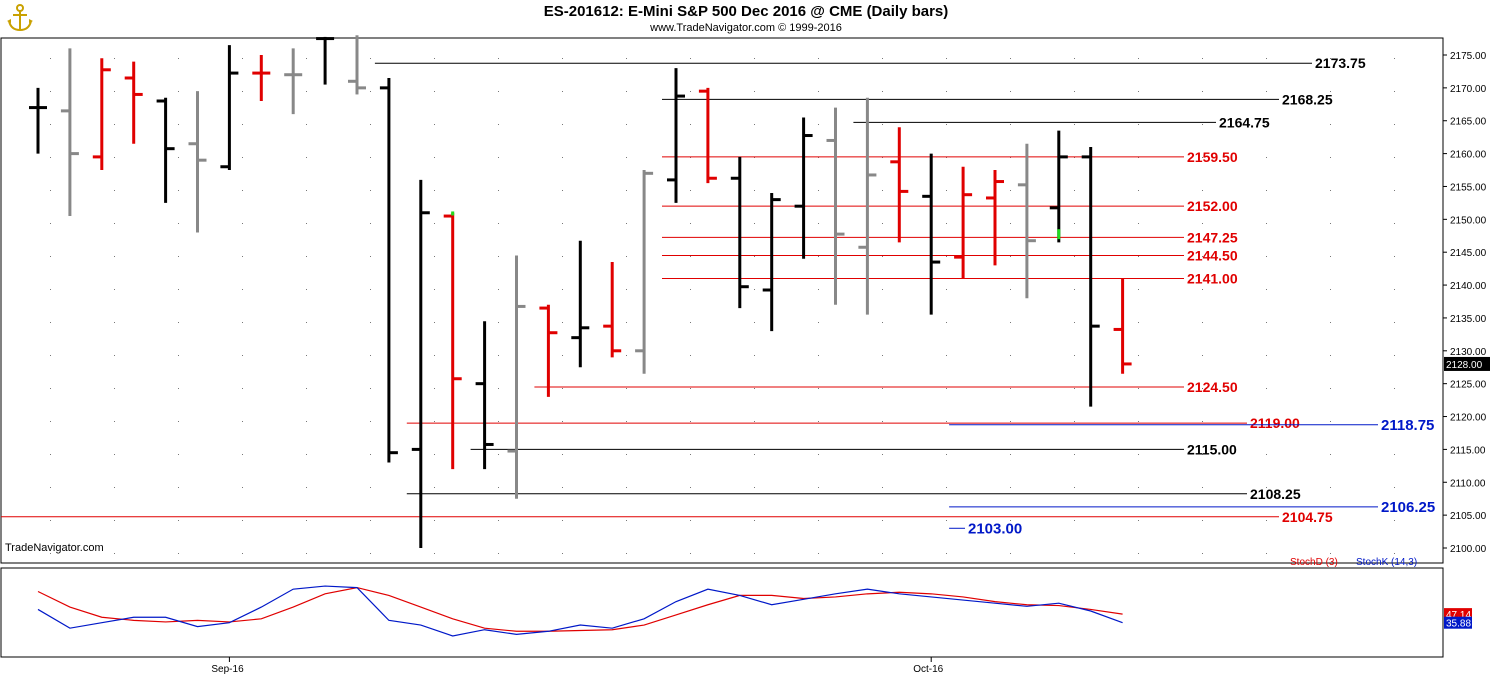 Image resolution: width=1492 pixels, height=678 pixels. Describe the element at coordinates (1458, 615) in the screenshot. I see `stoch-d-value: 47.14` at that location.